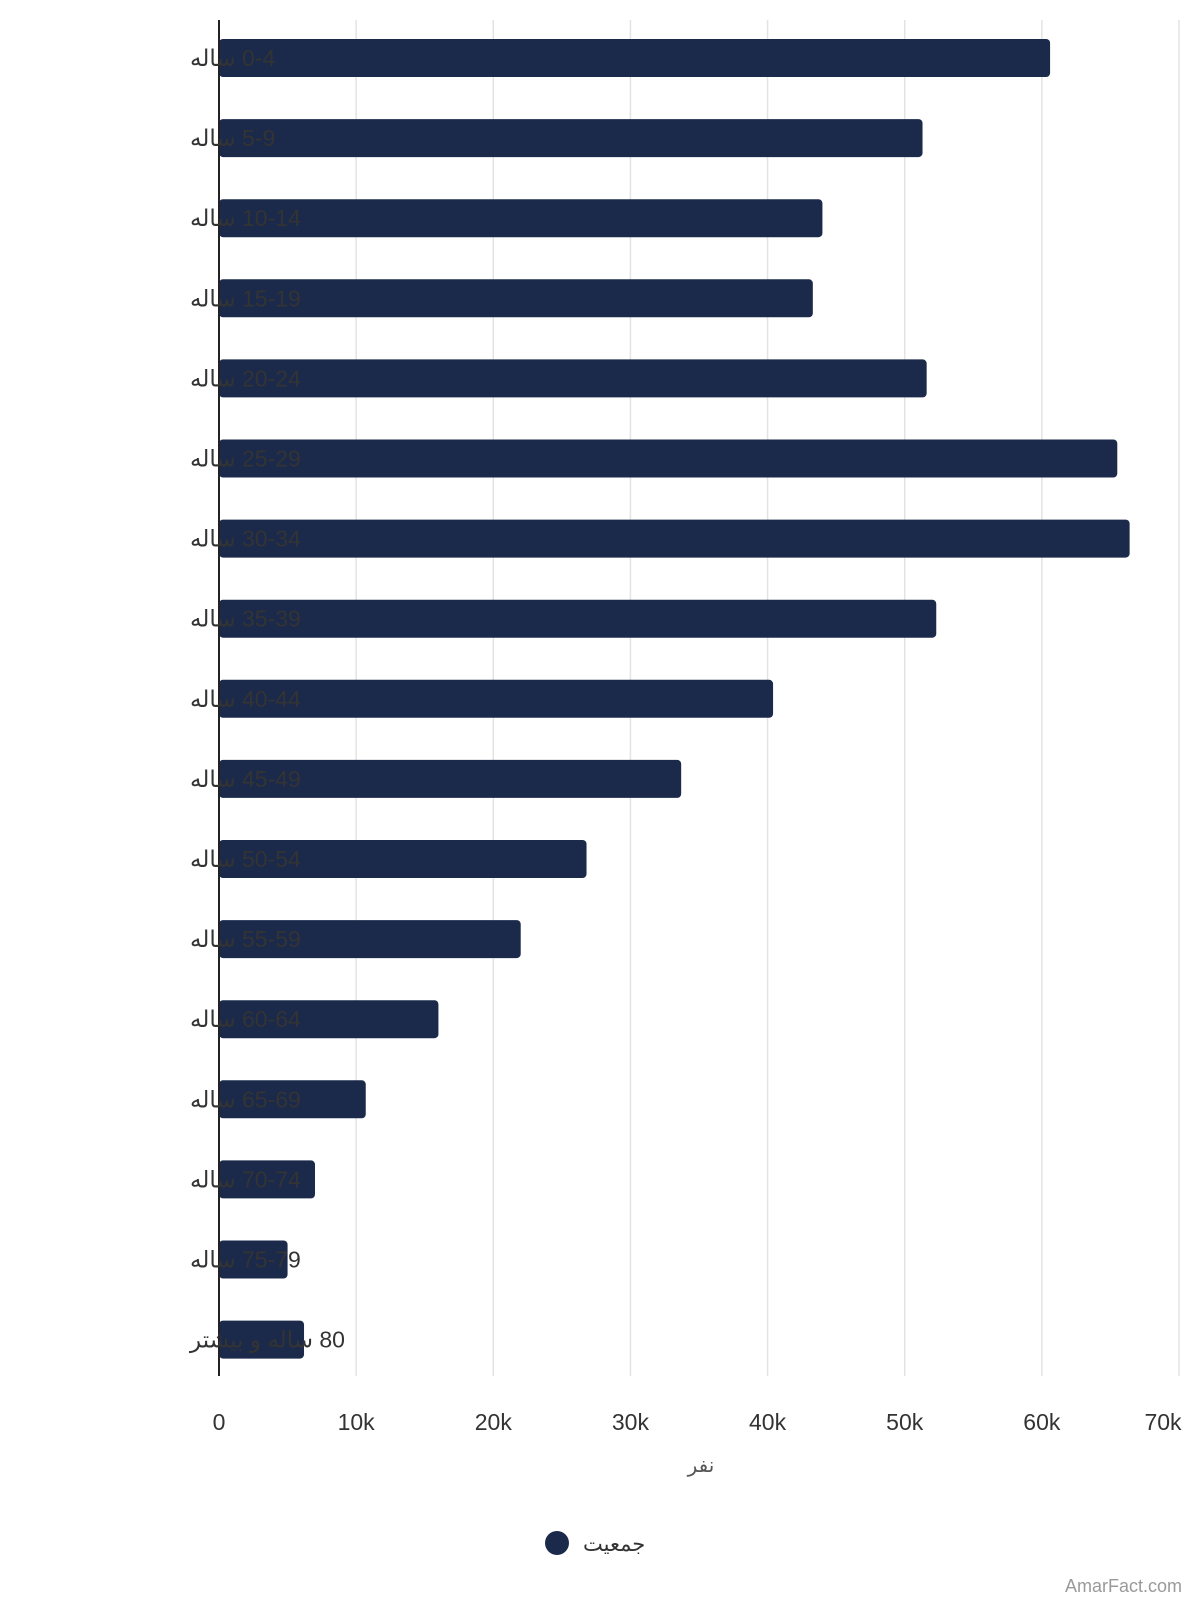 Image resolution: width=1200 pixels, height=1600 pixels. Describe the element at coordinates (245, 539) in the screenshot. I see `category-label: 30-34 ساله` at that location.